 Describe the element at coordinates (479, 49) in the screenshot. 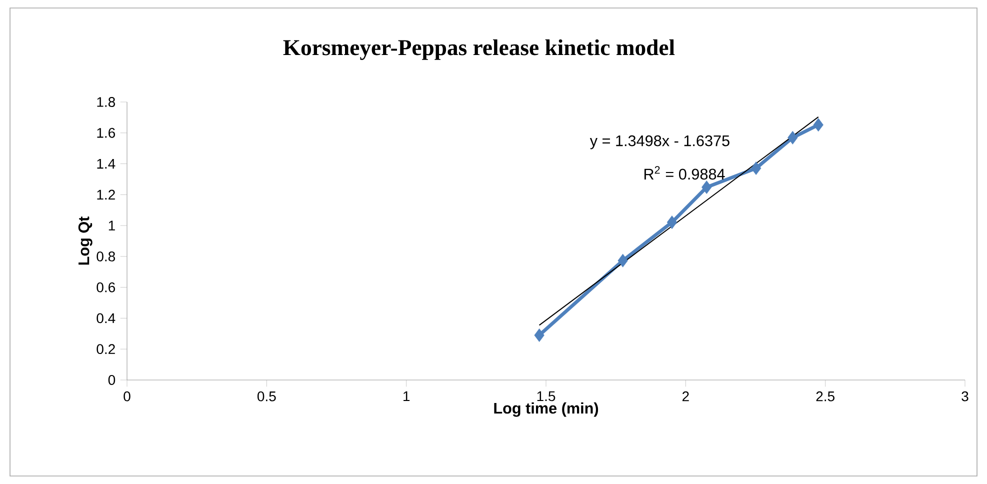

I see `chart-title: Korsmeyer-Peppas release kinetic model` at that location.